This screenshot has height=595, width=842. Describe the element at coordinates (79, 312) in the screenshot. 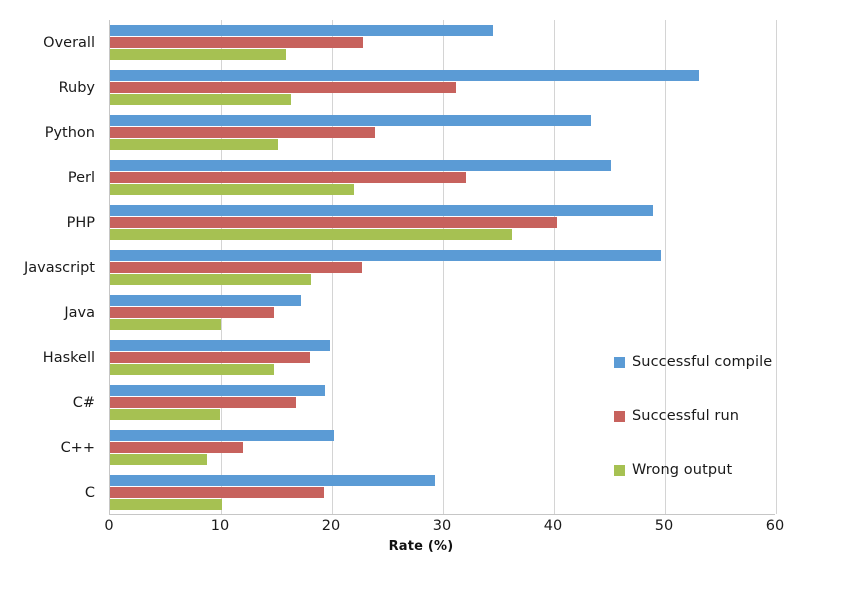

I see `y-axis-label-java: Java` at that location.